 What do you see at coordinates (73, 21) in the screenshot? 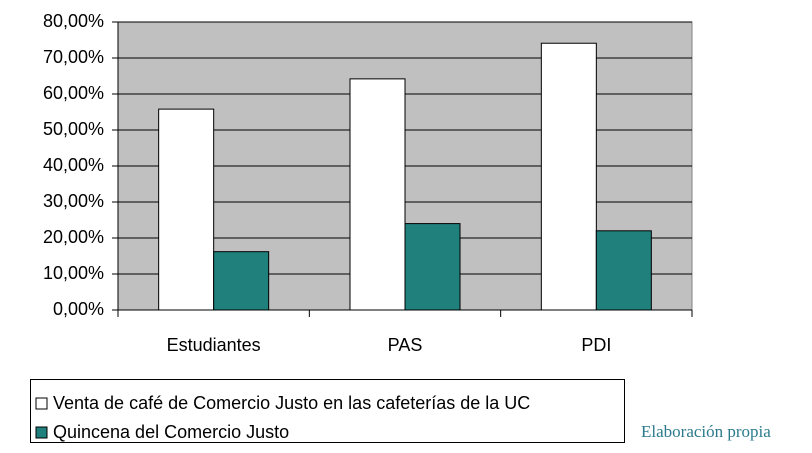
I see `y-tick-label: 80,00%` at bounding box center [73, 21].